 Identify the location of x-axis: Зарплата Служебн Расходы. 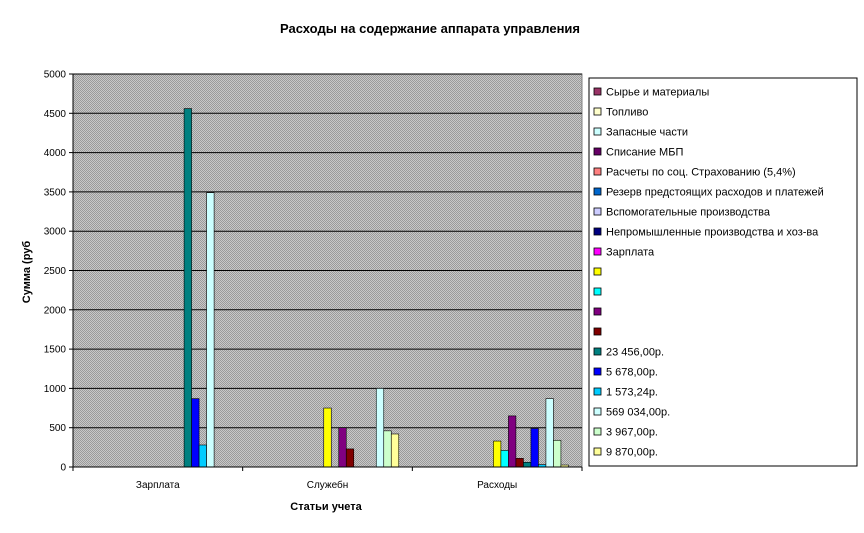
(327, 479).